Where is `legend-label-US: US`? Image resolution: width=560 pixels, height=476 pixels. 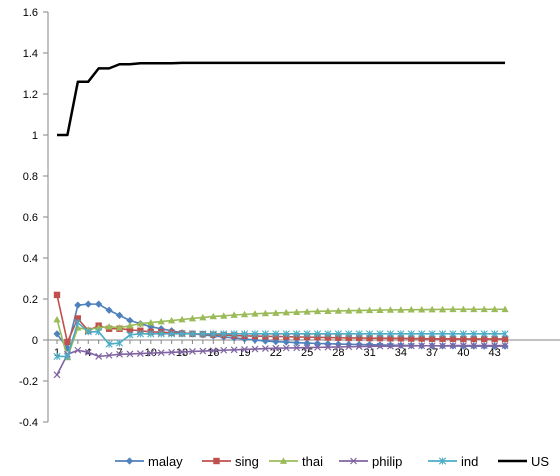
legend-label-US: US is located at coordinates (540, 461).